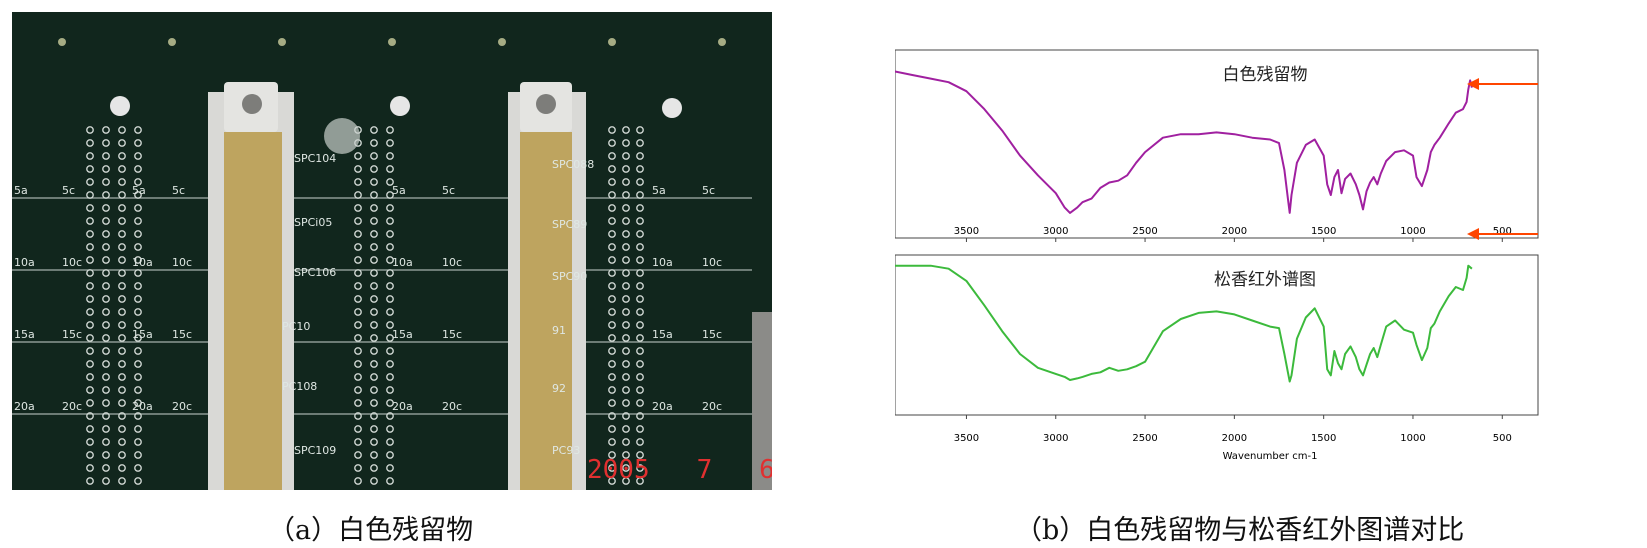  I want to click on photo-date-stamp: 2005 7 6, so click(679, 470).